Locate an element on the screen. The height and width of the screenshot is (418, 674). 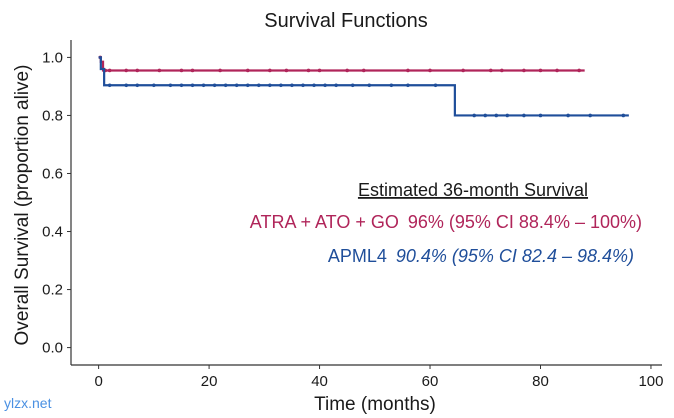
y-tick-label: 0.6 is located at coordinates (52, 173).